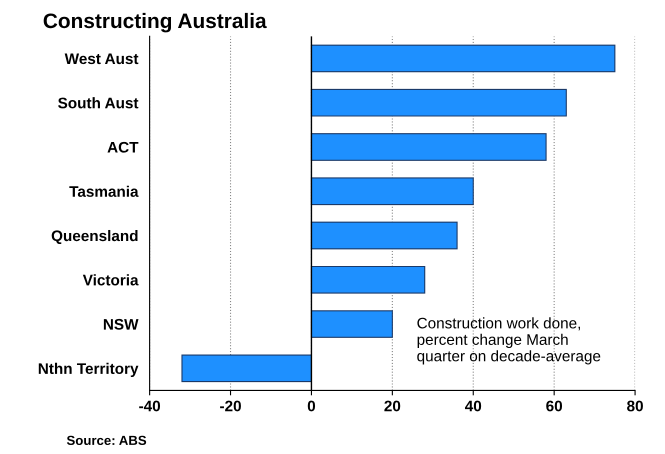  Describe the element at coordinates (508, 340) in the screenshot. I see `annotation: Construction work done, percent change March quarter on decade-average` at that location.